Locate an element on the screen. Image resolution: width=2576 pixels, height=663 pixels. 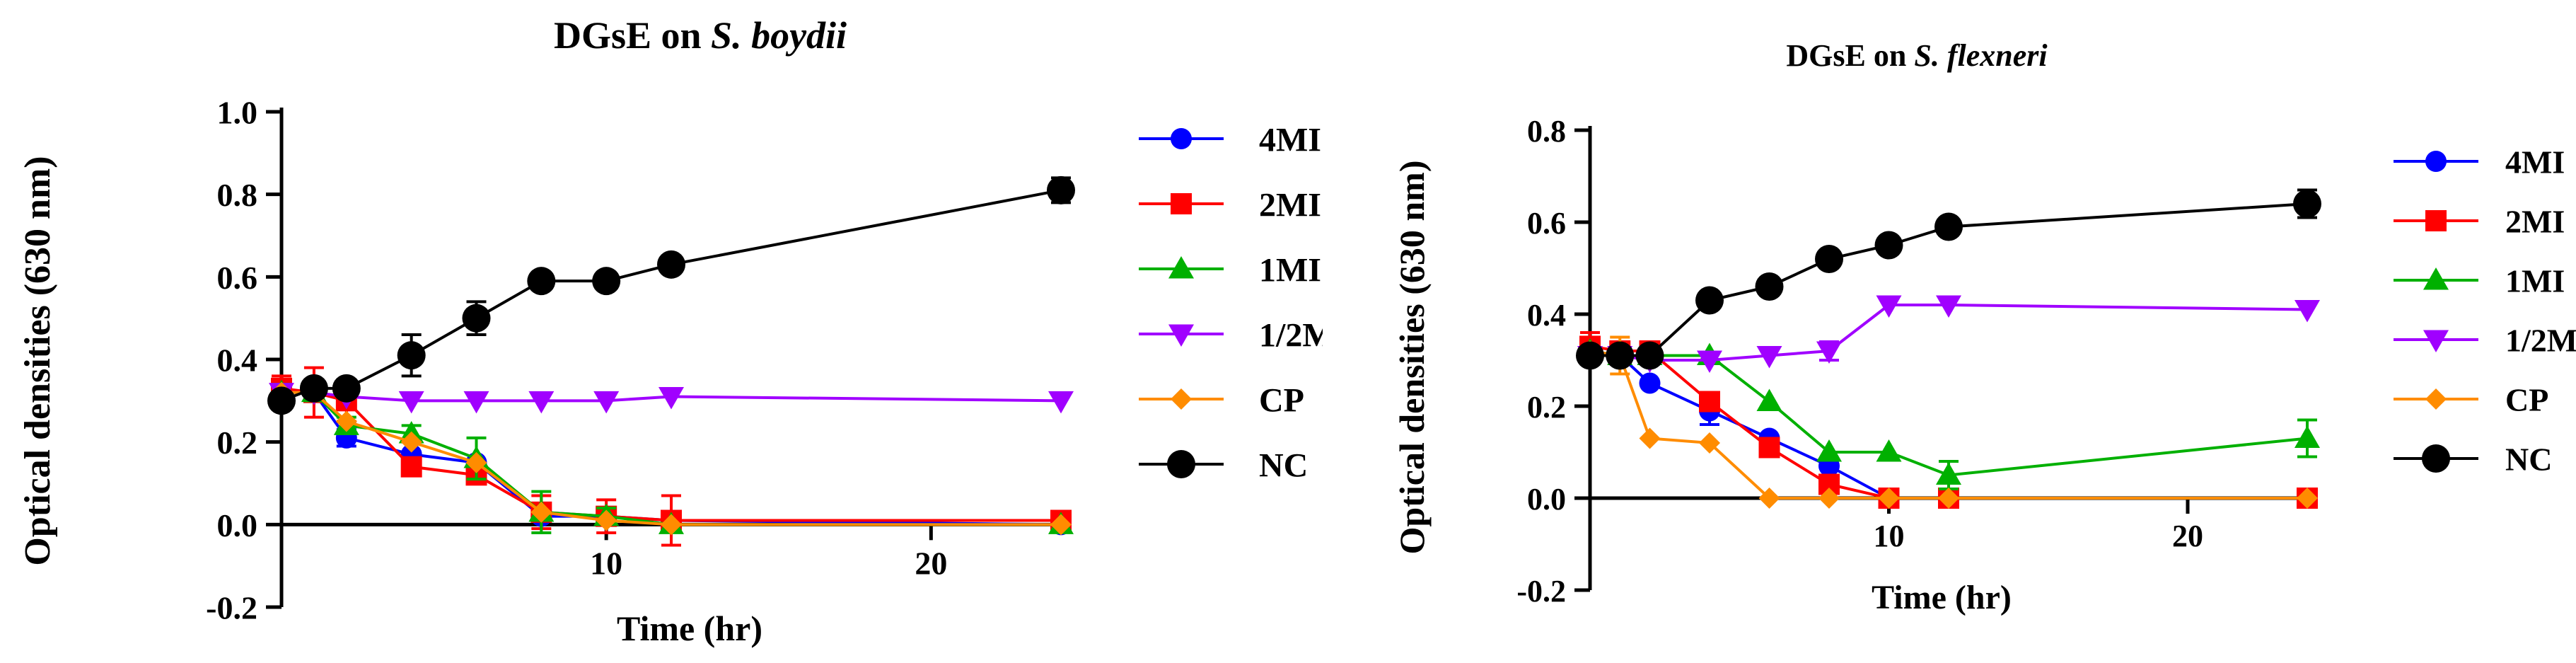
legend-boydii: 4MI 2MI 1MI 1/2M CP NC is located at coordinates (1237, 302).